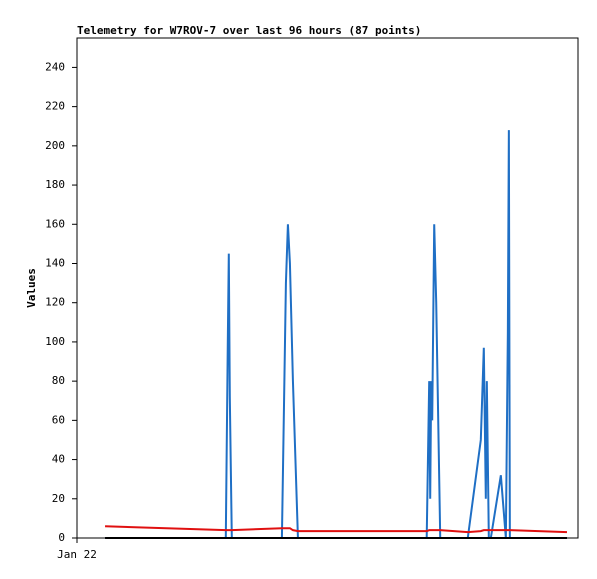 Image resolution: width=597 pixels, height=579 pixels. Describe the element at coordinates (336, 529) in the screenshot. I see `series-line` at that location.